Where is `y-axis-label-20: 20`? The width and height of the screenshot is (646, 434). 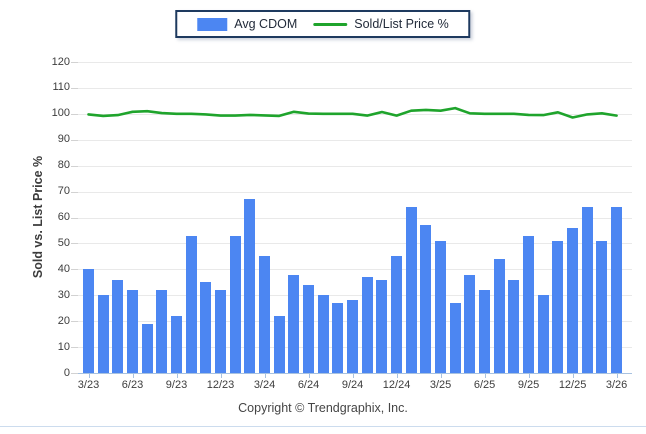 y-axis-label-20: 20 is located at coordinates (63, 320).